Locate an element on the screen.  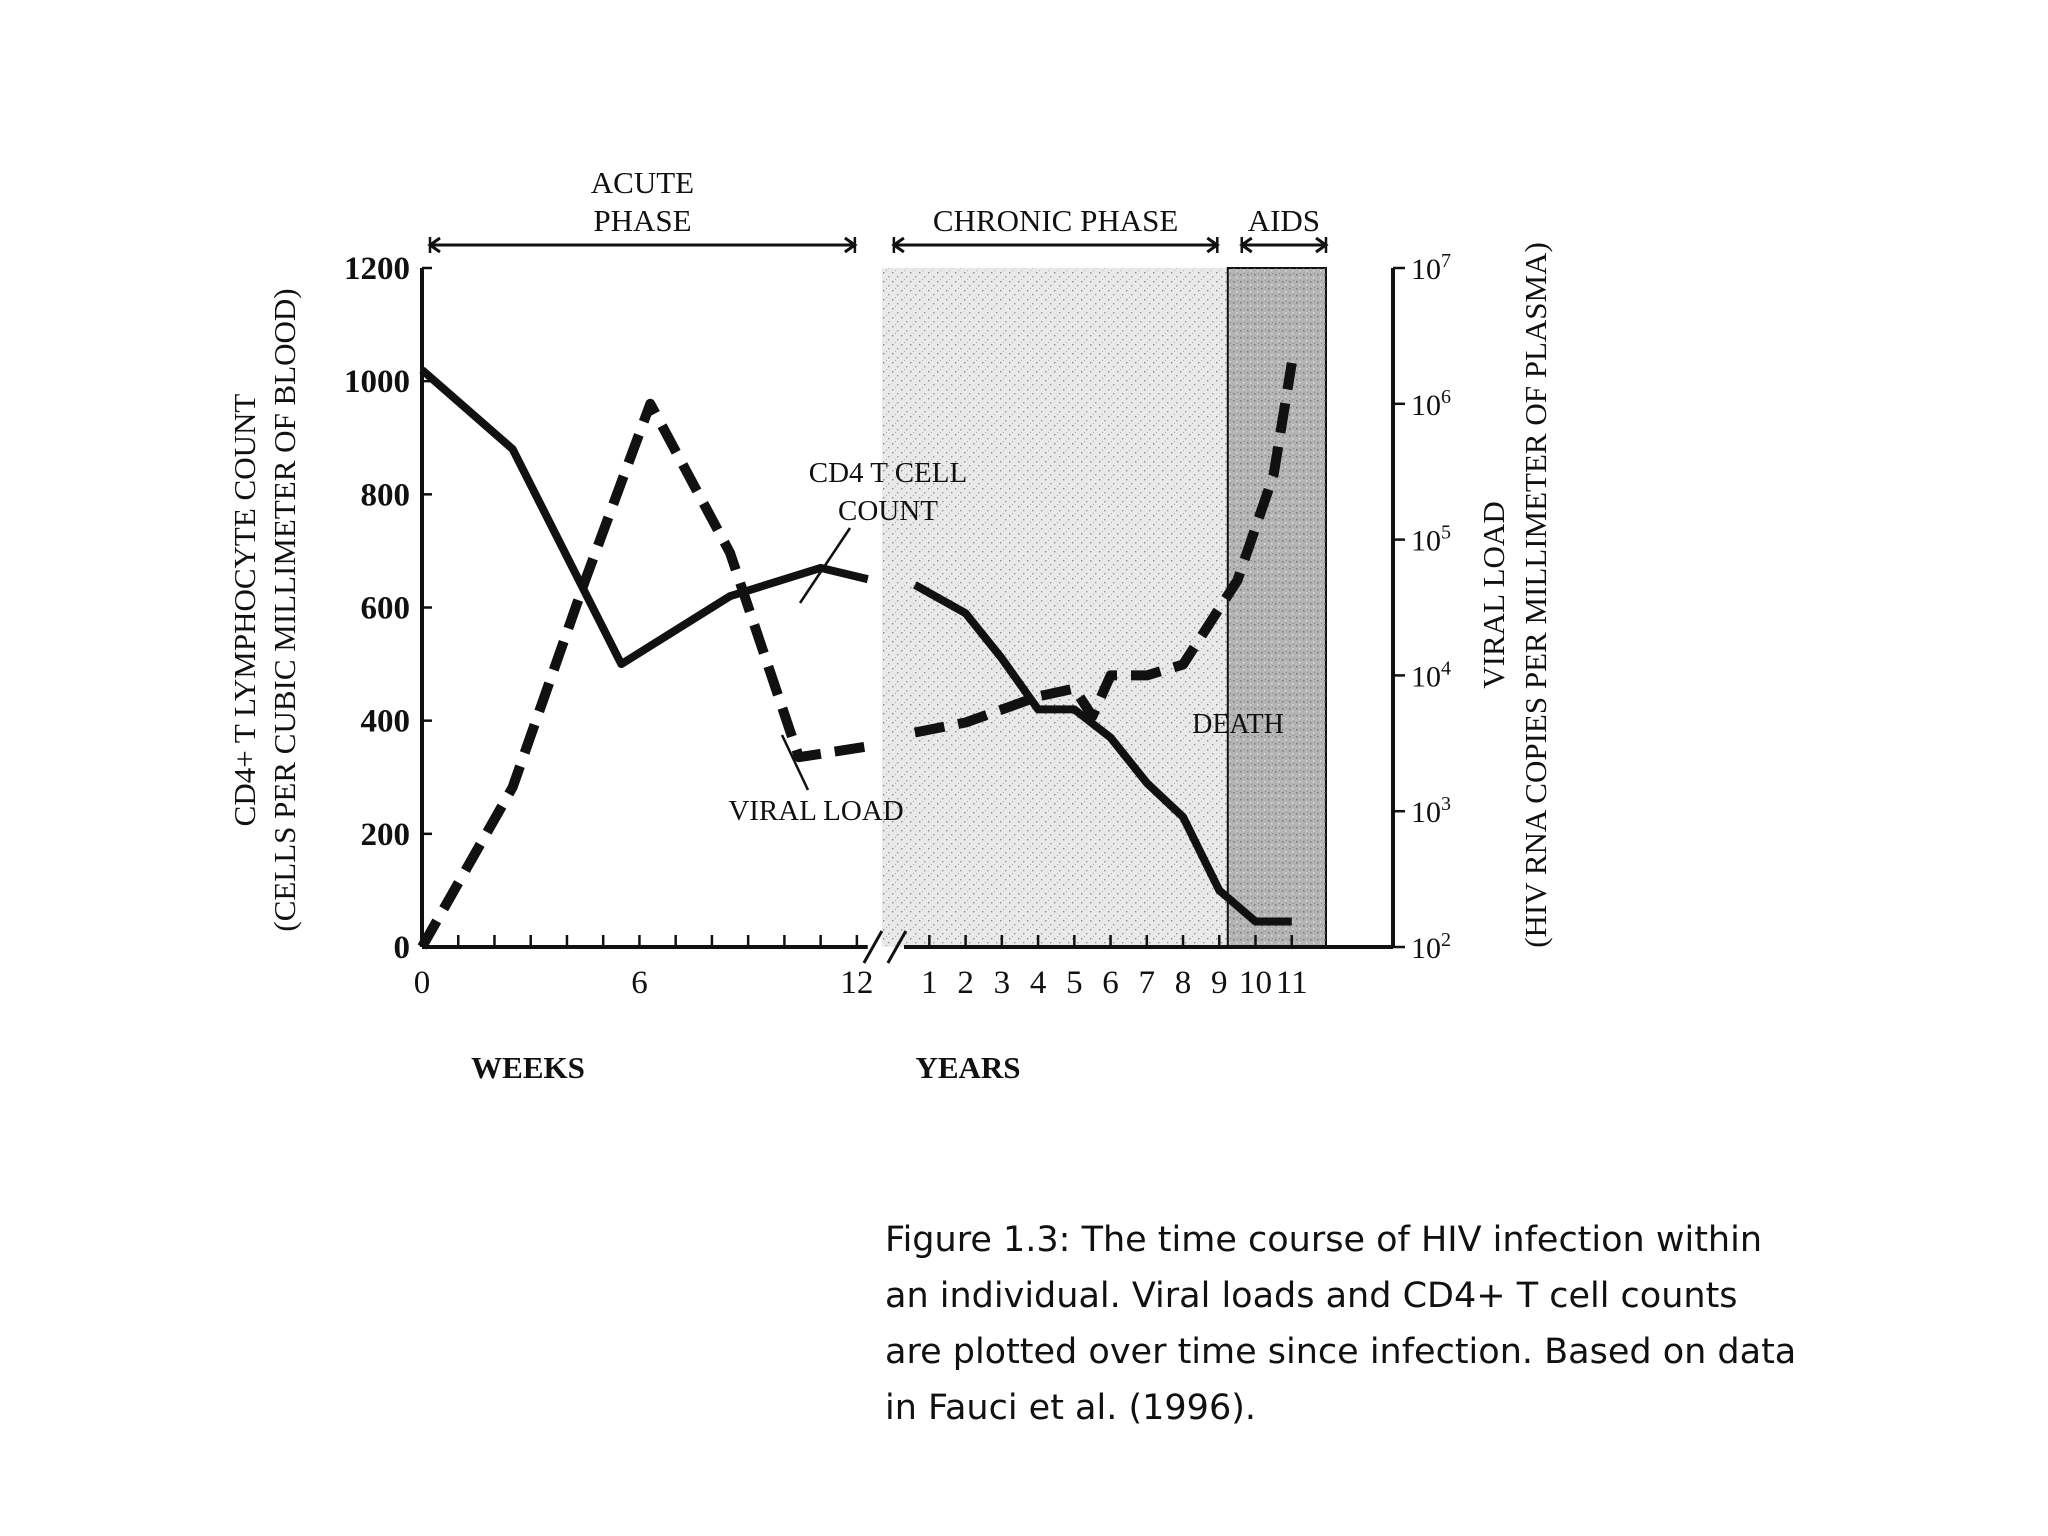
x-tick-label: 8 is located at coordinates (1183, 983).